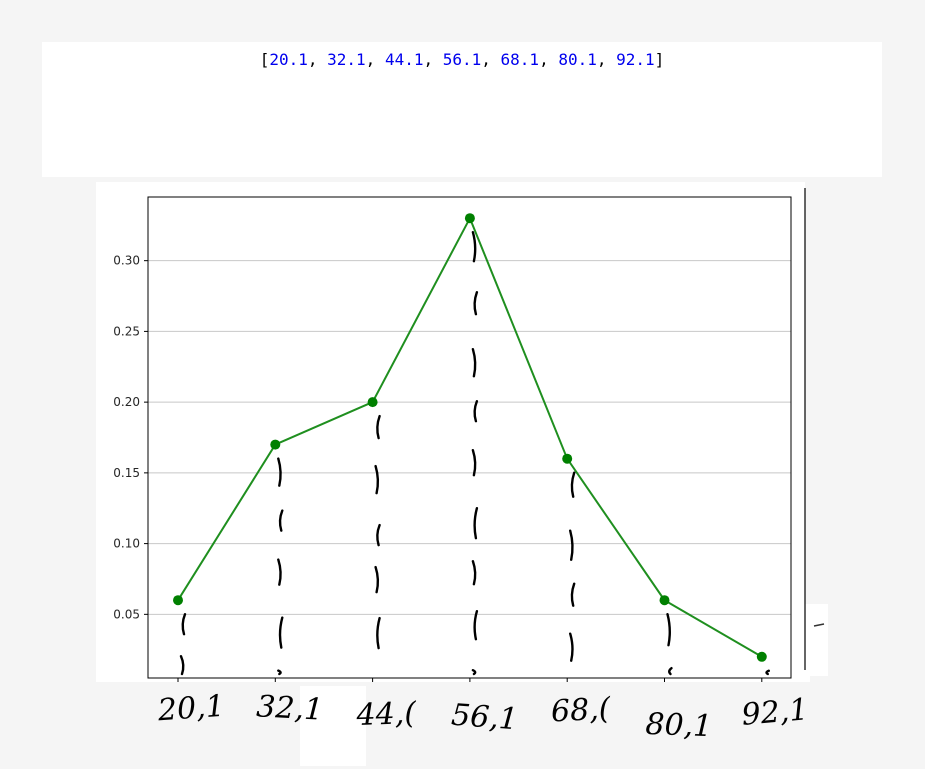  What do you see at coordinates (126, 402) in the screenshot?
I see `y-tick-label: 0.20` at bounding box center [126, 402].